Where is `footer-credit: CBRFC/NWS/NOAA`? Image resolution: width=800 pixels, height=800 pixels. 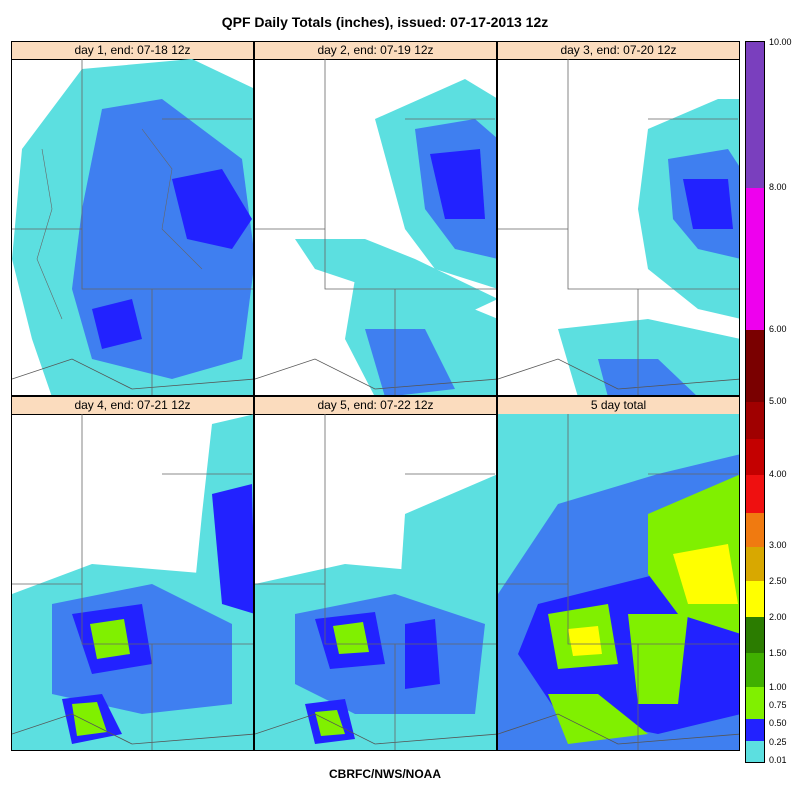
footer-credit: CBRFC/NWS/NOAA is located at coordinates (385, 774).